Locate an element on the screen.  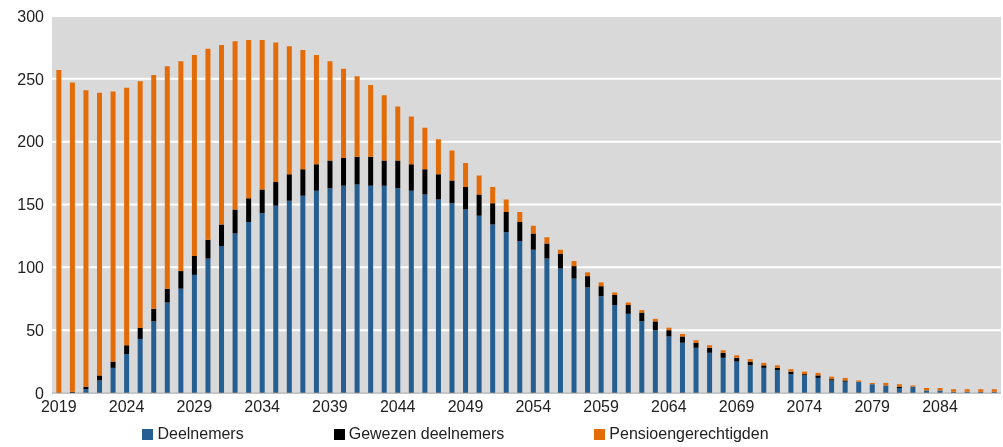
y-tick-label: 200 is located at coordinates (31, 142).